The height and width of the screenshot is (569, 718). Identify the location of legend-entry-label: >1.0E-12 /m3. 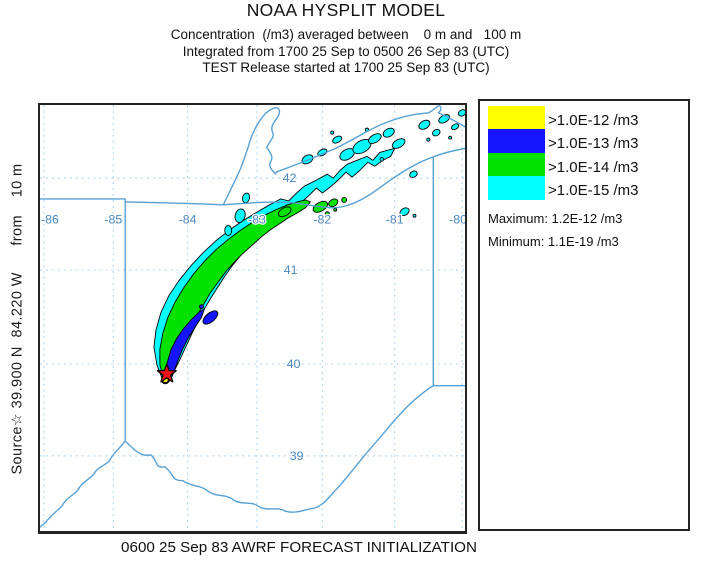
(593, 120).